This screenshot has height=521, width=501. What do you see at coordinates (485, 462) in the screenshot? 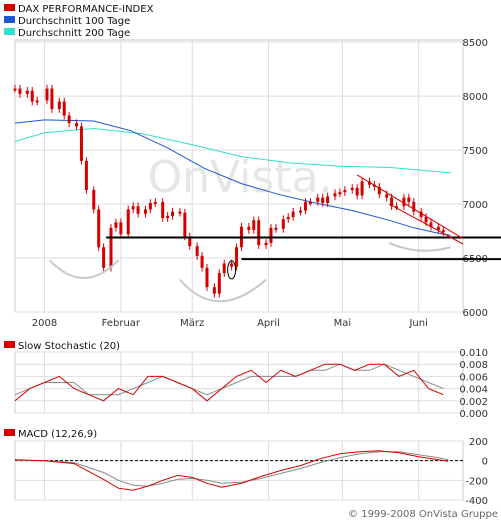
I see `y-tick-label: 0` at bounding box center [485, 462].